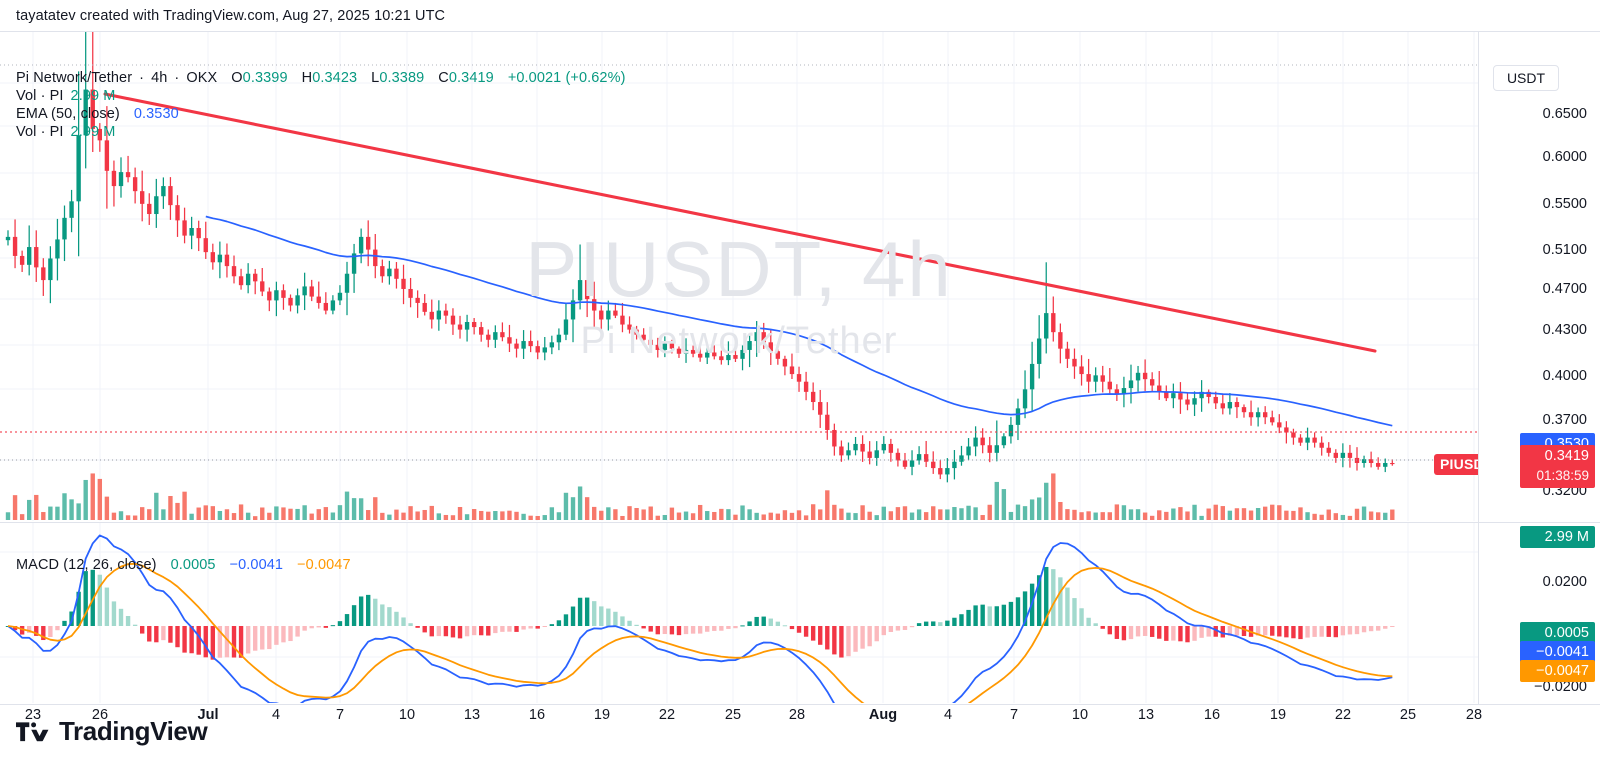 The height and width of the screenshot is (779, 1600). Describe the element at coordinates (256, 565) in the screenshot. I see `macd-legend-line-value: −0.0041` at that location.